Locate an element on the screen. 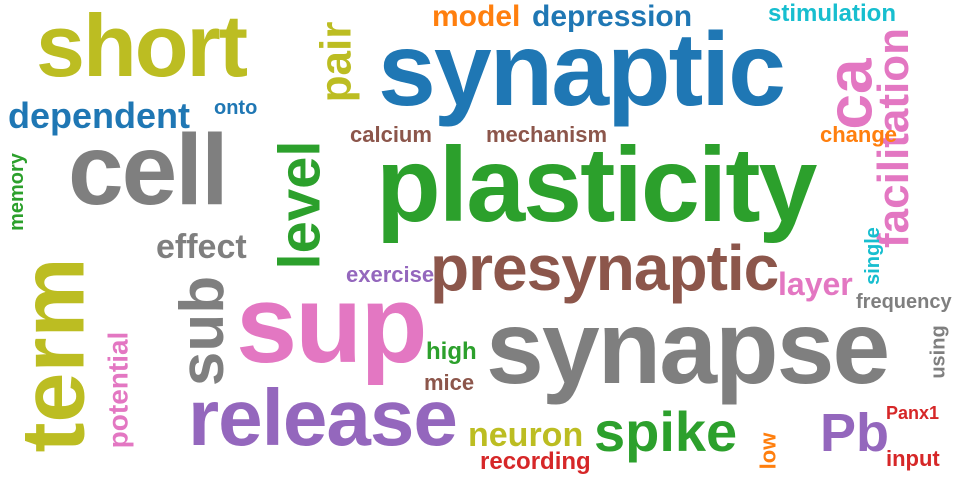 This screenshot has width=960, height=480. word-neuron: neuron is located at coordinates (526, 435).